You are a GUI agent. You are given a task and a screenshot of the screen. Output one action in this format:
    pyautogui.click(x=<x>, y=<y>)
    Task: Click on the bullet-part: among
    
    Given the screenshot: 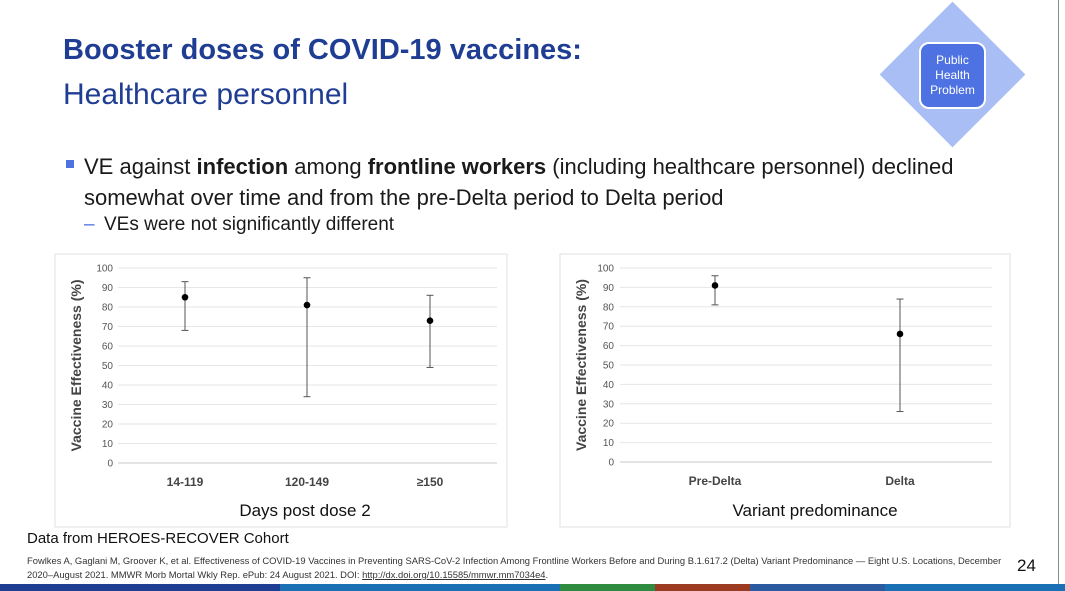 What is the action you would take?
    pyautogui.click(x=328, y=166)
    